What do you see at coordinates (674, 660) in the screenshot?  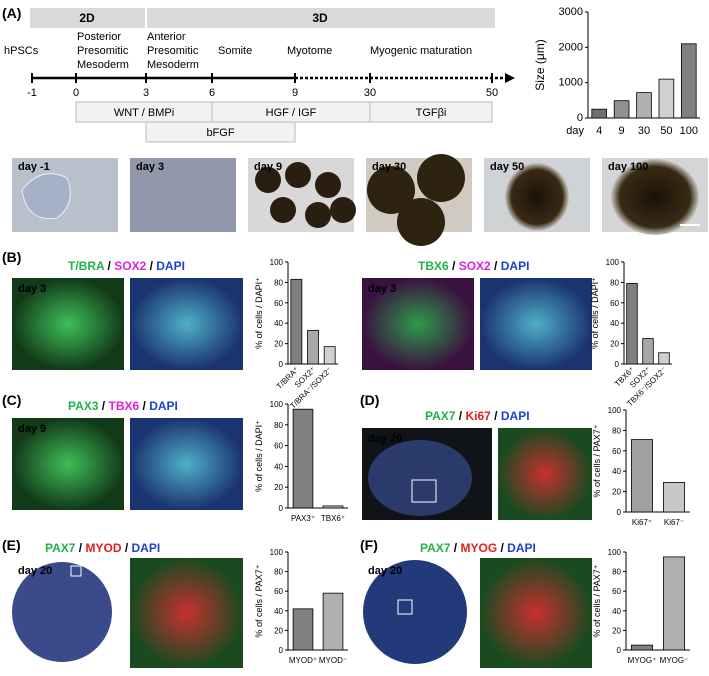 I see `x-tick-label: MYOG⁻` at bounding box center [674, 660].